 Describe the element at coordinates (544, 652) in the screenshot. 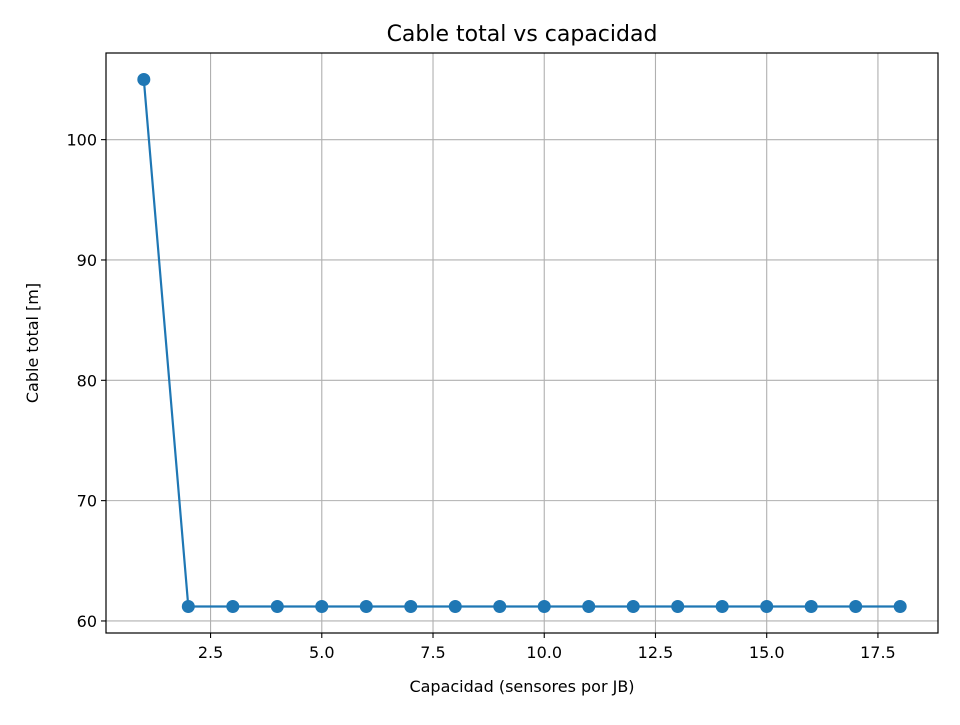

I see `x-tick-label: 10.0` at that location.